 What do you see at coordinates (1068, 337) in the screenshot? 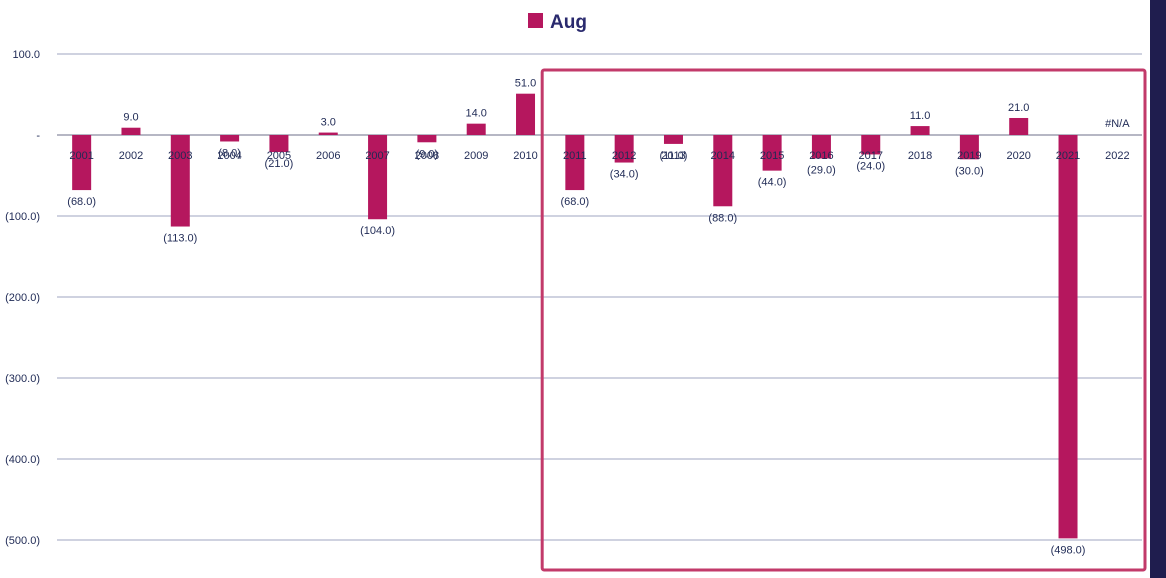
I see `bar-2021` at bounding box center [1068, 337].